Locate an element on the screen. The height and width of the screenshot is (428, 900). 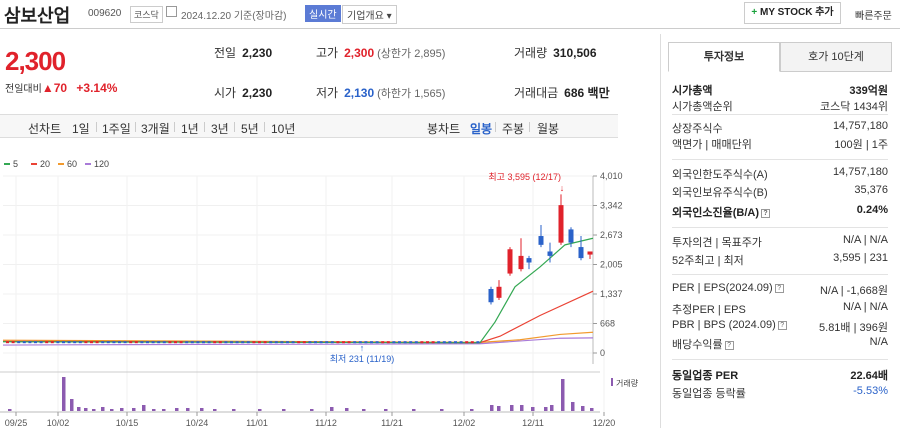
info-label: 시가총액순위 is located at coordinates (702, 107).